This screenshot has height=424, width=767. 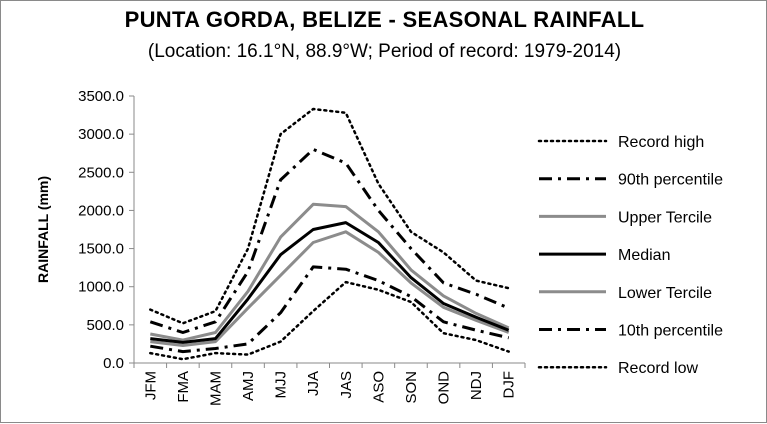 I want to click on x-tick-label: JFM, so click(x=150, y=385).